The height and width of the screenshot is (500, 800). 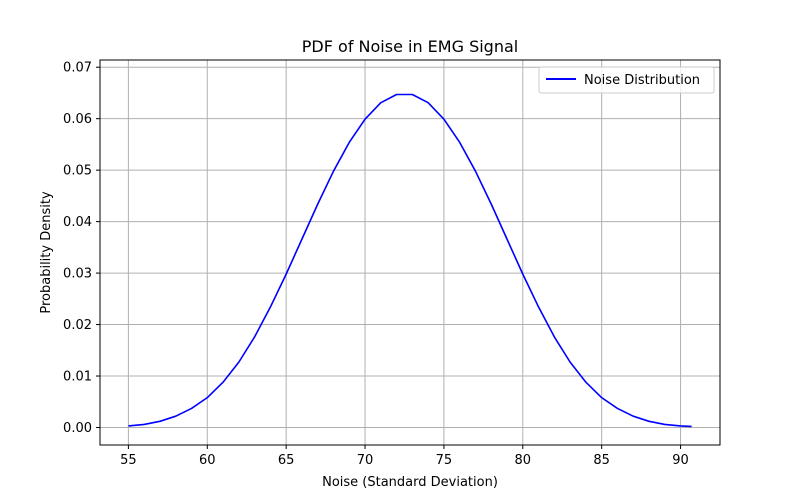 I want to click on x-tick-label: 75, so click(x=444, y=460).